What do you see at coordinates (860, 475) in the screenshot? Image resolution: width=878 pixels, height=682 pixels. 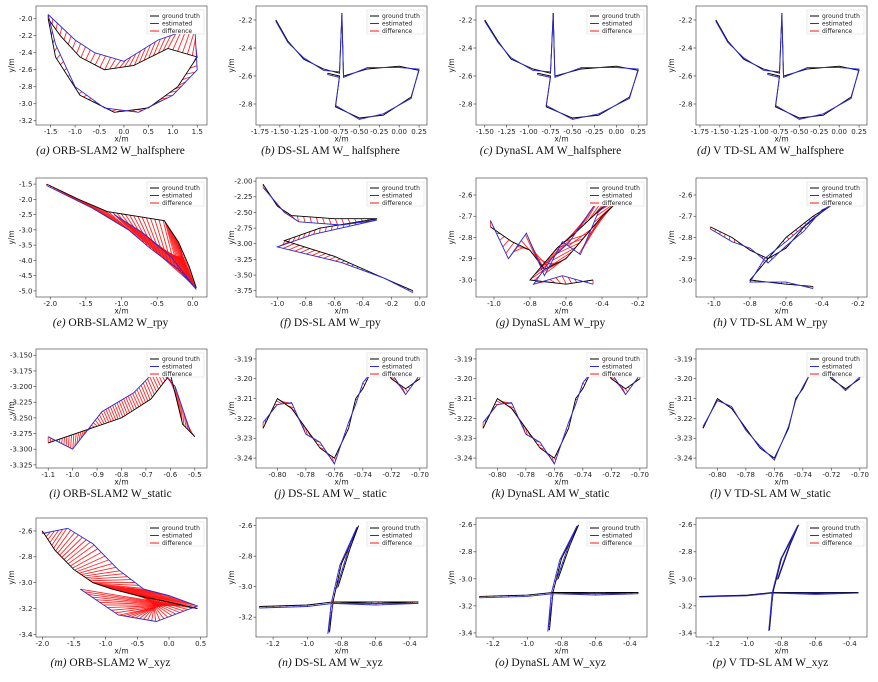 I see `x-tick-label: -0.70` at bounding box center [860, 475].